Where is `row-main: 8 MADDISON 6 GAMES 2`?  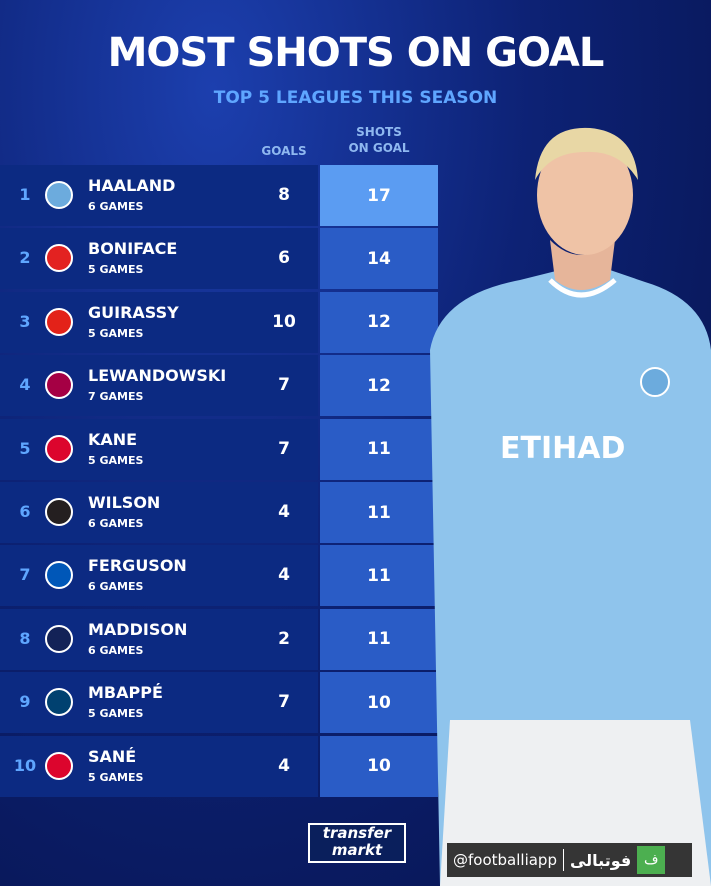
row-main: 8 MADDISON 6 GAMES 2 is located at coordinates (159, 639).